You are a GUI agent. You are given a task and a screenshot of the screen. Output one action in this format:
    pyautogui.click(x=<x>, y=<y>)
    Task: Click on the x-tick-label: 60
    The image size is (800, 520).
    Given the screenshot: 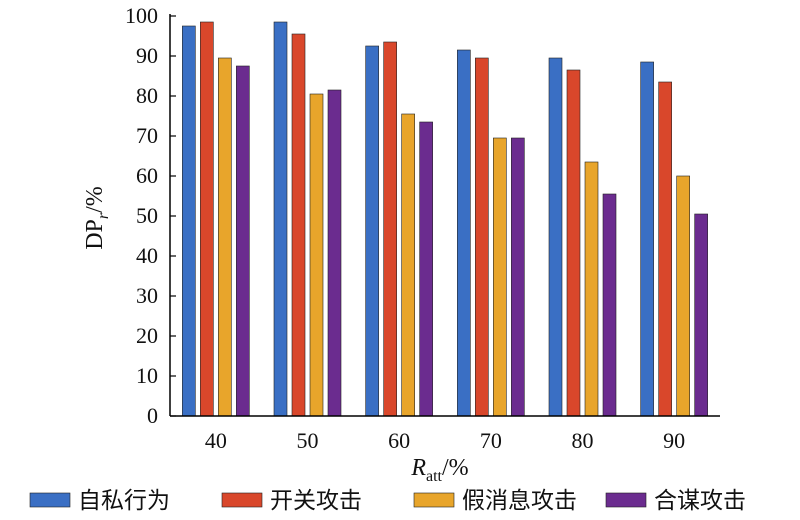 What is the action you would take?
    pyautogui.click(x=399, y=440)
    